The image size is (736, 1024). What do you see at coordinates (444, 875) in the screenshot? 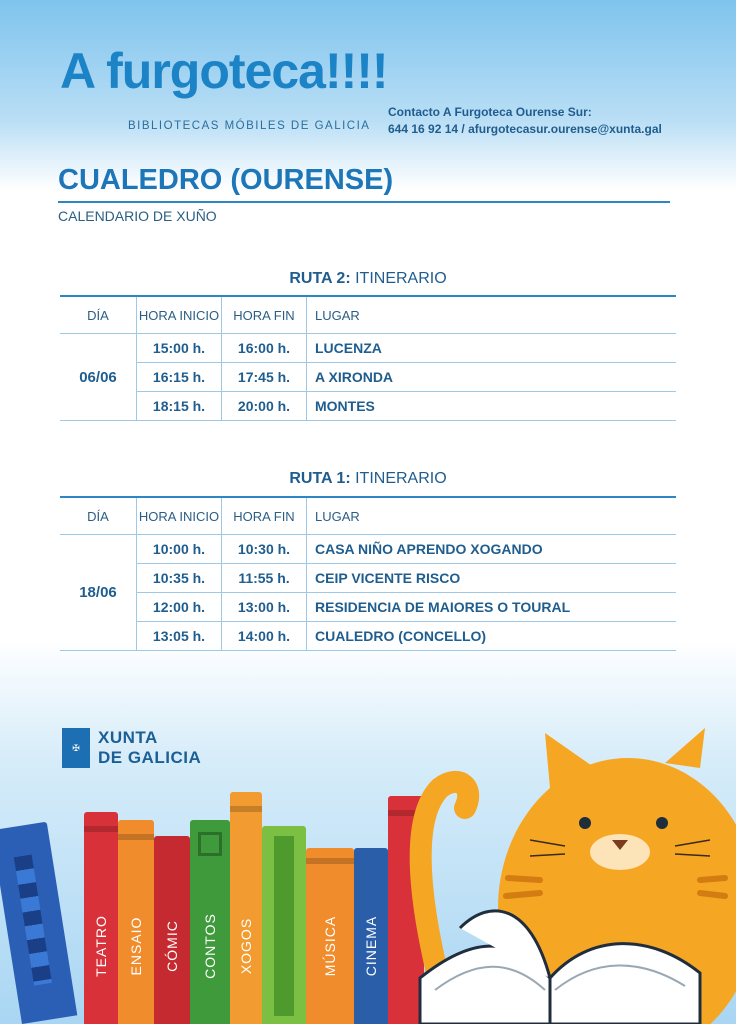
I see `cat-tail` at bounding box center [444, 875].